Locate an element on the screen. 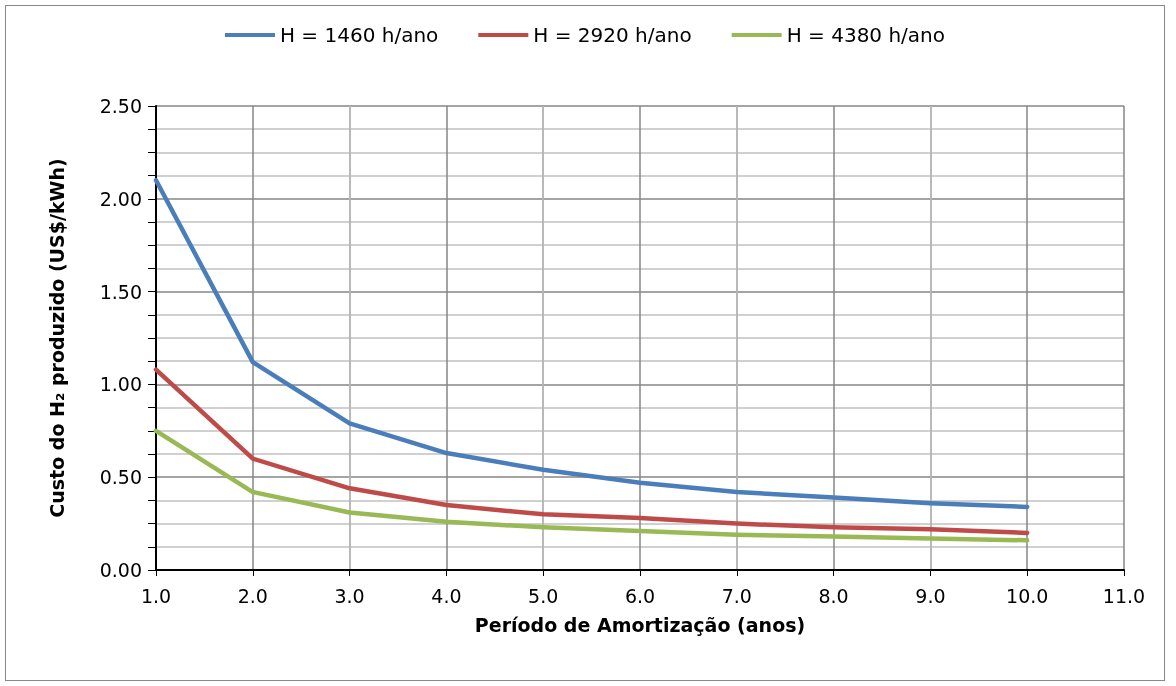 This screenshot has height=686, width=1176. x-tick-label: 11.0 is located at coordinates (1124, 595).